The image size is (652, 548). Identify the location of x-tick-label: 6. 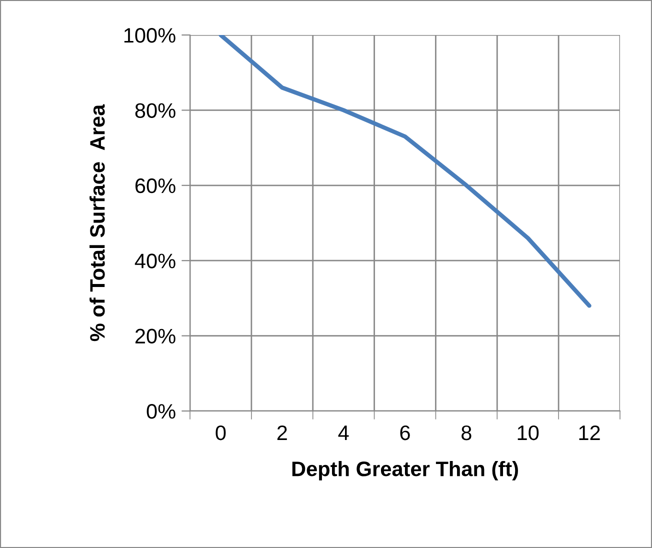
(405, 432).